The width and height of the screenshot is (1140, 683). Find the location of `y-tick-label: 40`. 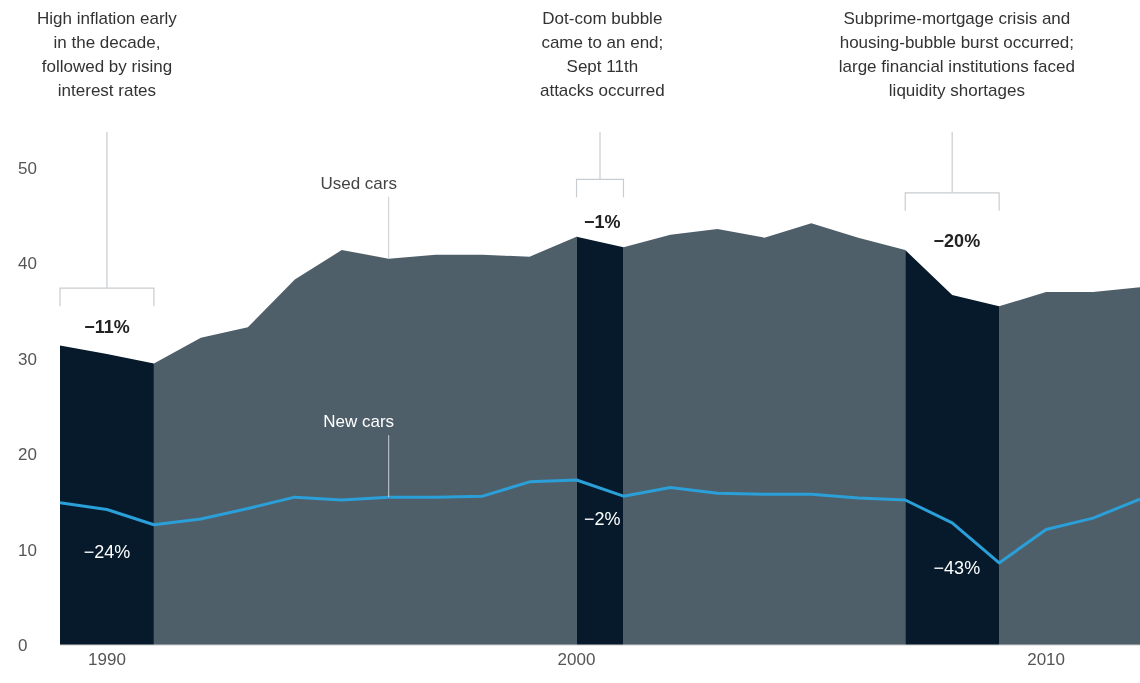

y-tick-label: 40 is located at coordinates (27, 264).